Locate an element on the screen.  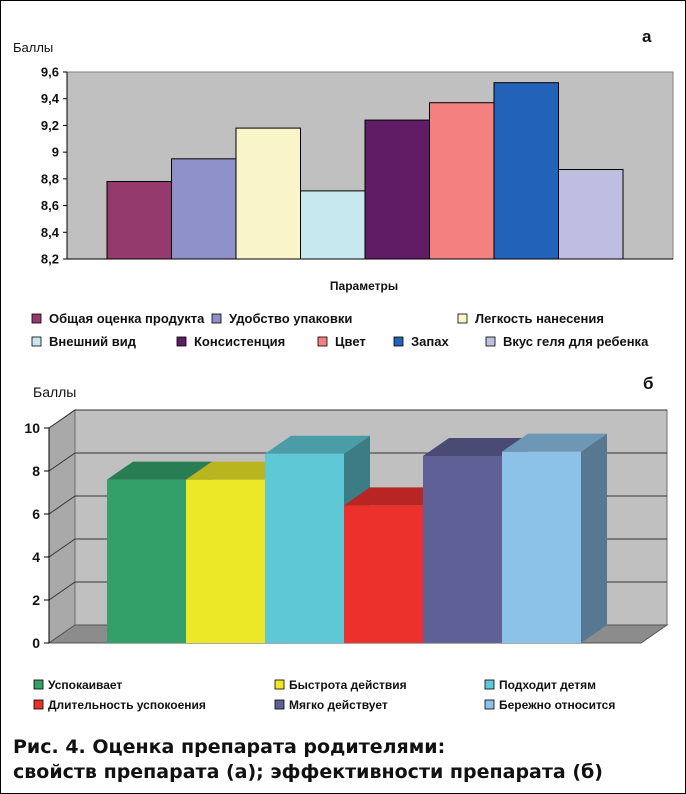
chart-b-ytick-label: 2 is located at coordinates (36, 600).